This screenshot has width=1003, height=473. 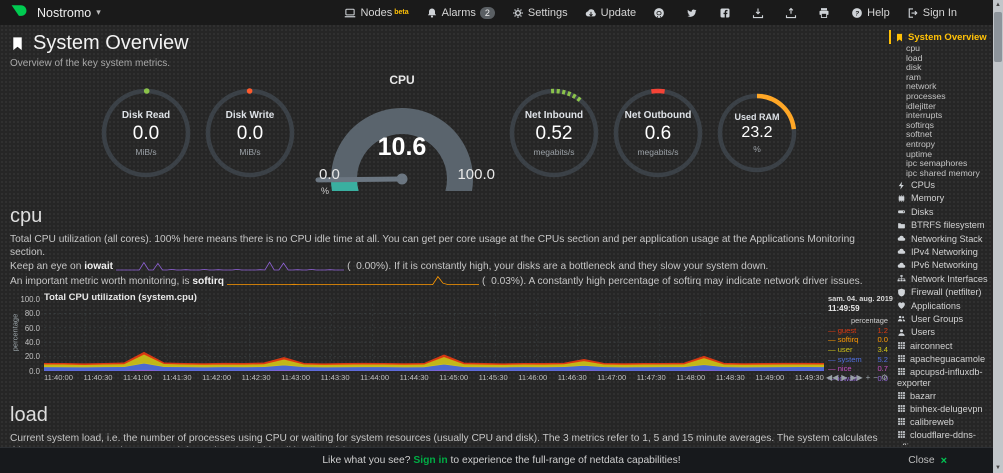 I want to click on skip-backward-button: ◀◀, so click(x=832, y=377).